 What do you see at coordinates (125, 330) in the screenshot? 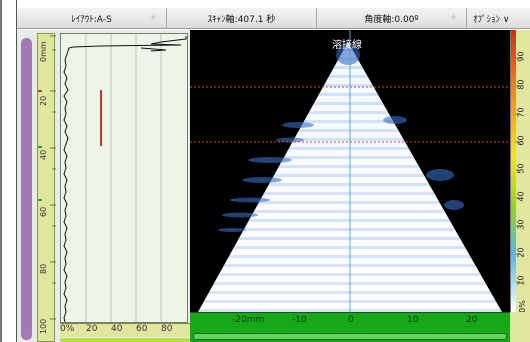
I see `amplitude-axis: 0% 20 40 60 80` at bounding box center [125, 330].